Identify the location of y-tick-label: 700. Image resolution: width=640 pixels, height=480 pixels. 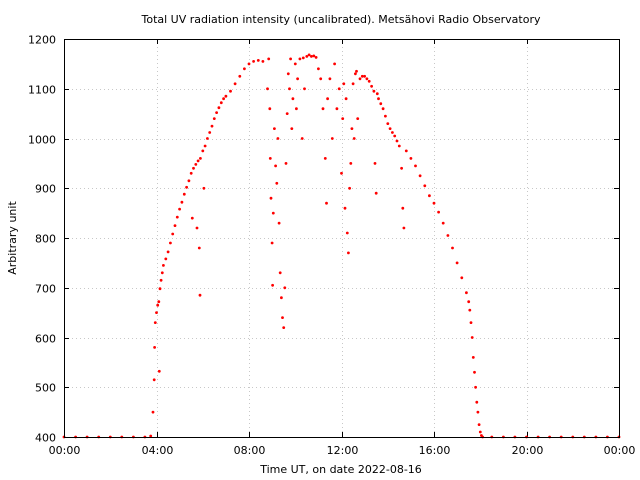
(45, 289).